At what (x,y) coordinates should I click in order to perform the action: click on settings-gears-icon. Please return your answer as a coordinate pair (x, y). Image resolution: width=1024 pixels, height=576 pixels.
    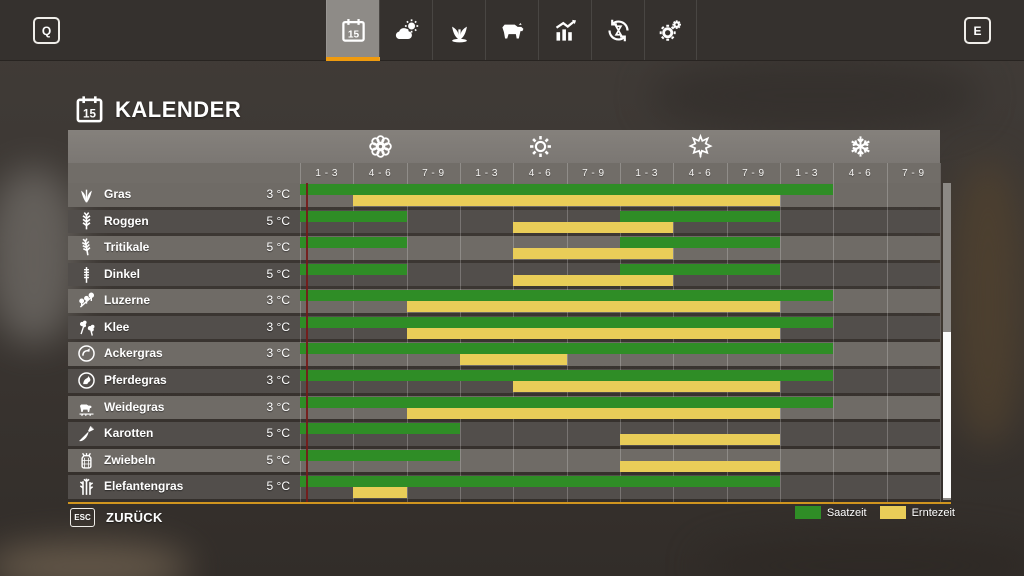
    Looking at the image, I should click on (670, 30).